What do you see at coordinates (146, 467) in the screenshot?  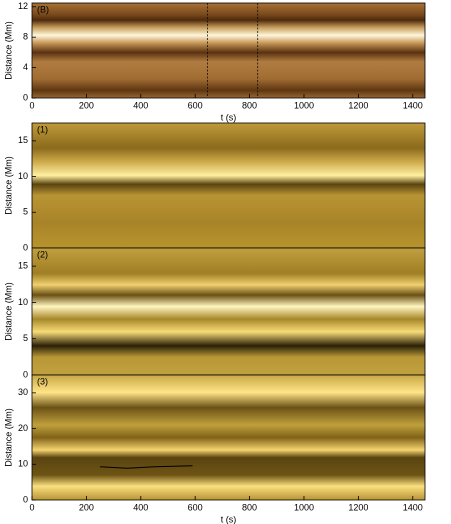 I see `traced-curve` at bounding box center [146, 467].